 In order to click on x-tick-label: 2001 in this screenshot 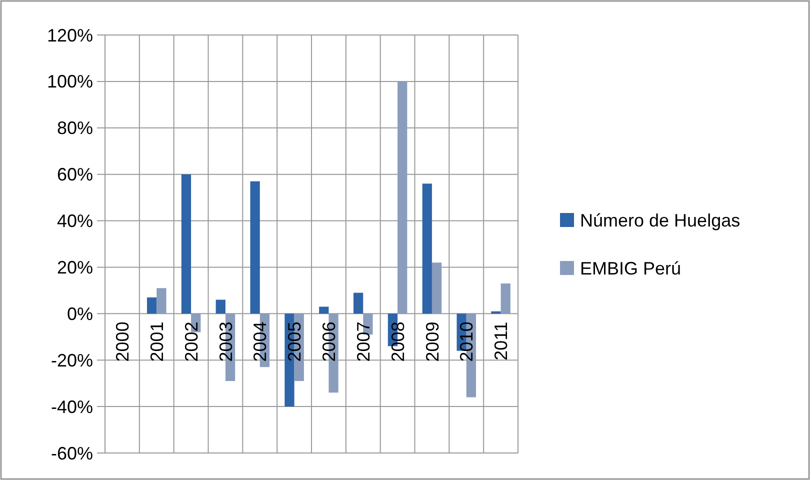, I will do `click(156, 342)`.